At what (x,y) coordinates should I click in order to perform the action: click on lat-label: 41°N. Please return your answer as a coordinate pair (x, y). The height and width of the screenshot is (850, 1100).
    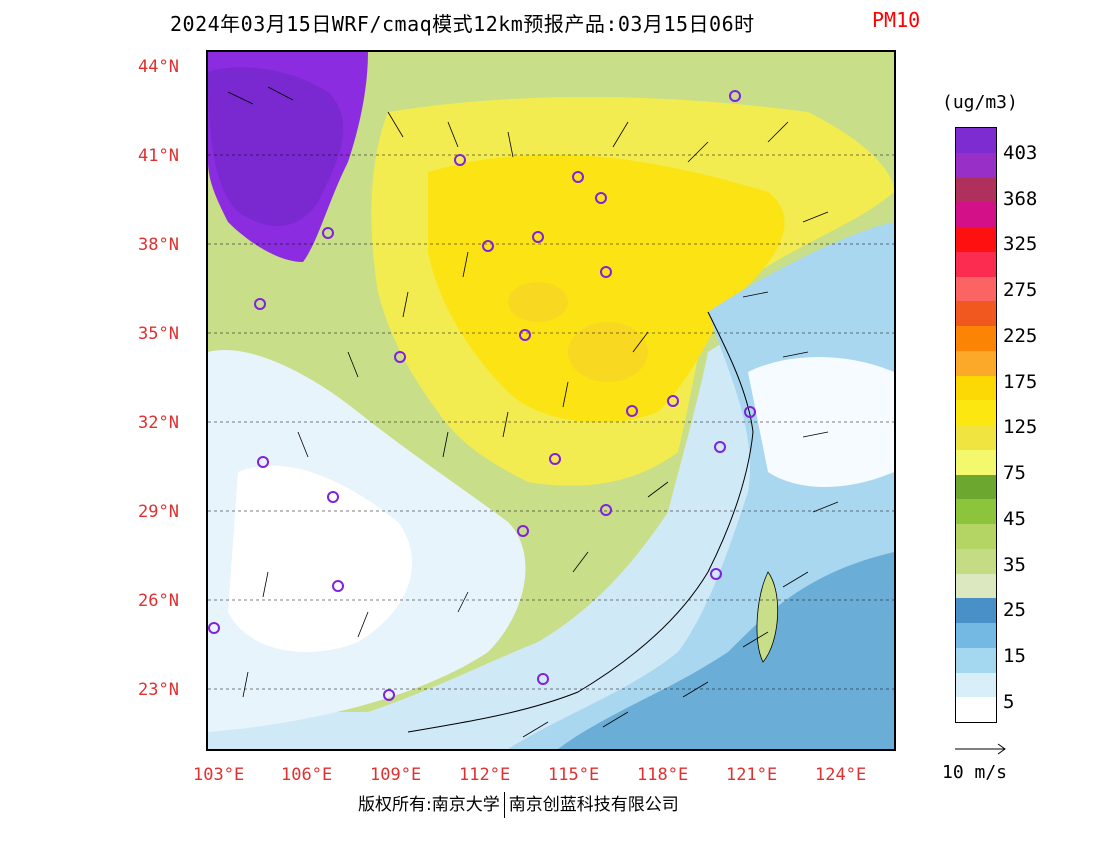
    Looking at the image, I should click on (158, 156).